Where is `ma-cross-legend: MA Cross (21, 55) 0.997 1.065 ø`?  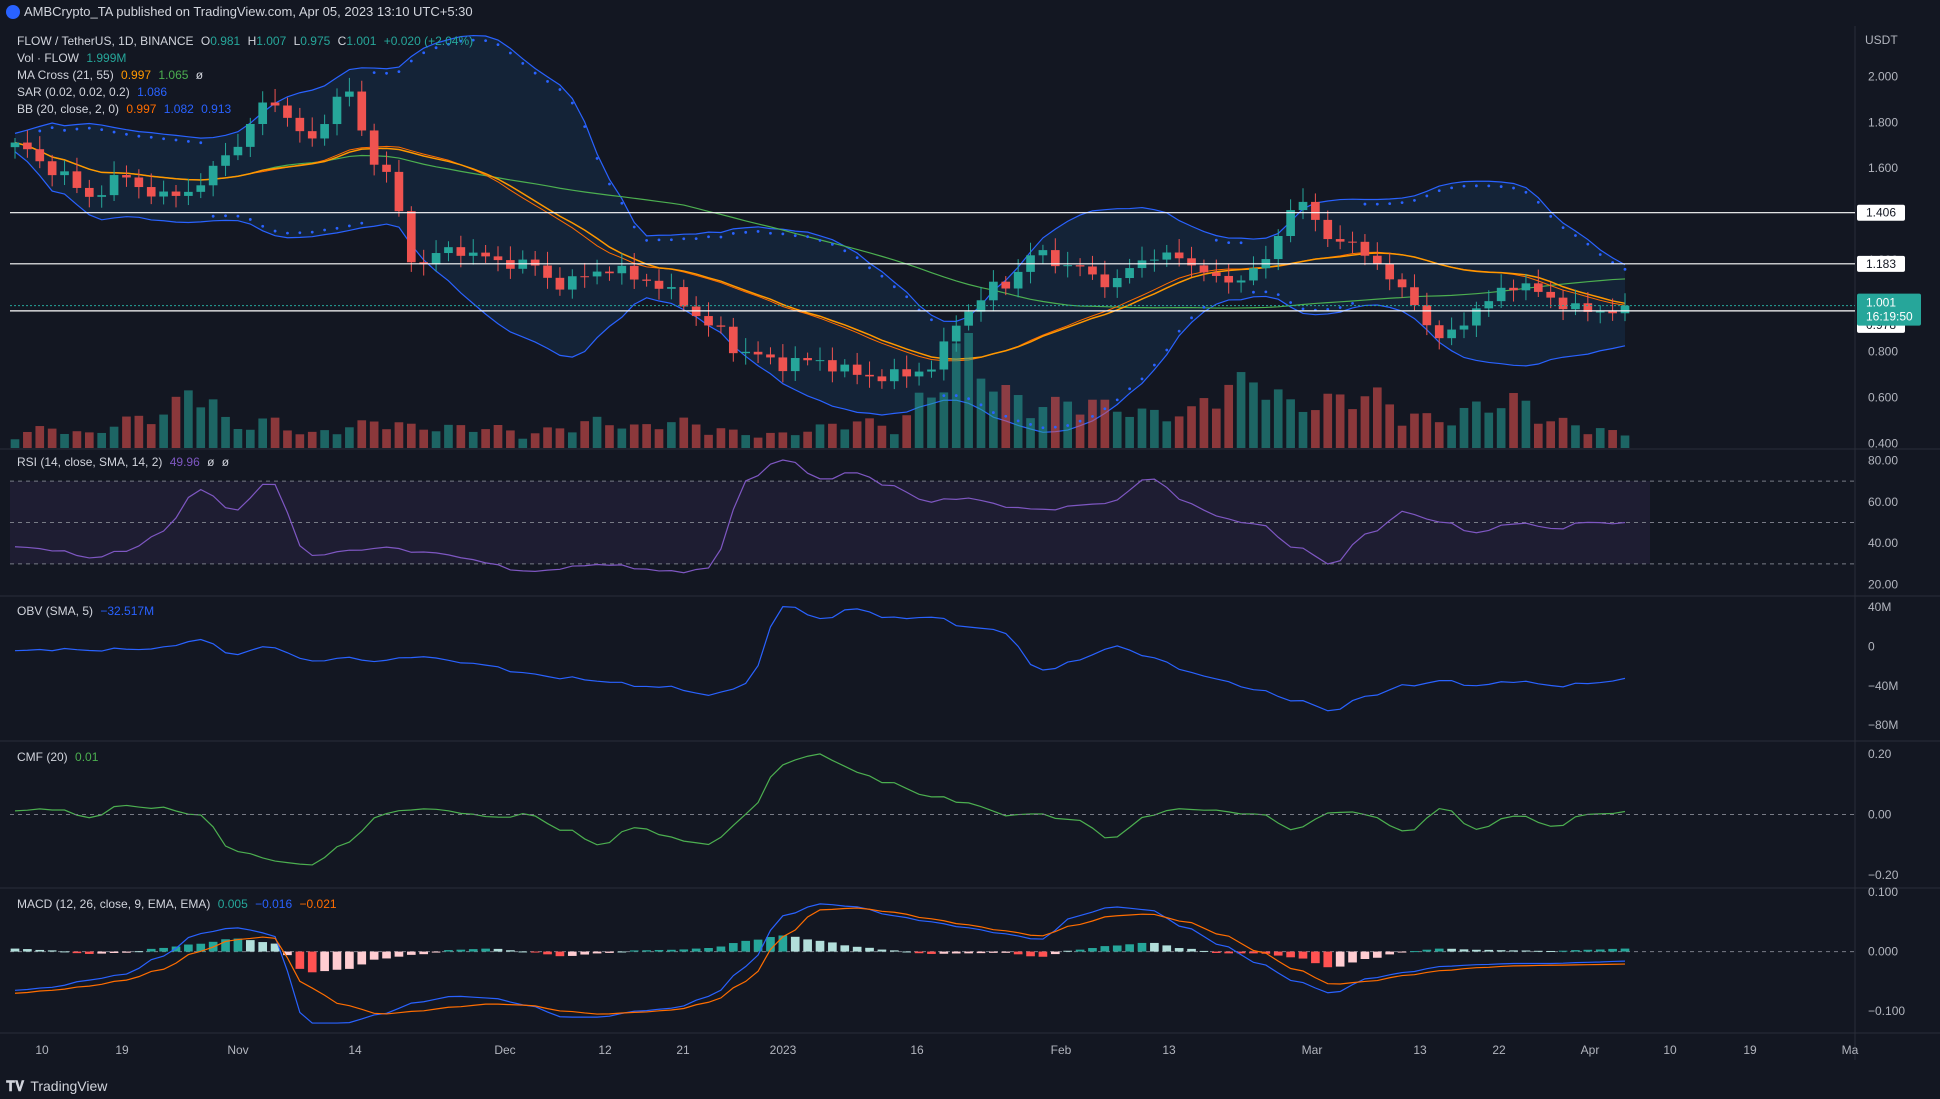 ma-cross-legend: MA Cross (21, 55) 0.997 1.065 ø is located at coordinates (112, 75).